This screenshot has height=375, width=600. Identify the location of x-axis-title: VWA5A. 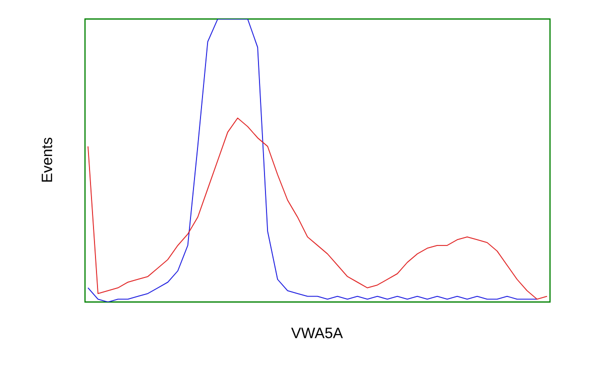
(317, 333).